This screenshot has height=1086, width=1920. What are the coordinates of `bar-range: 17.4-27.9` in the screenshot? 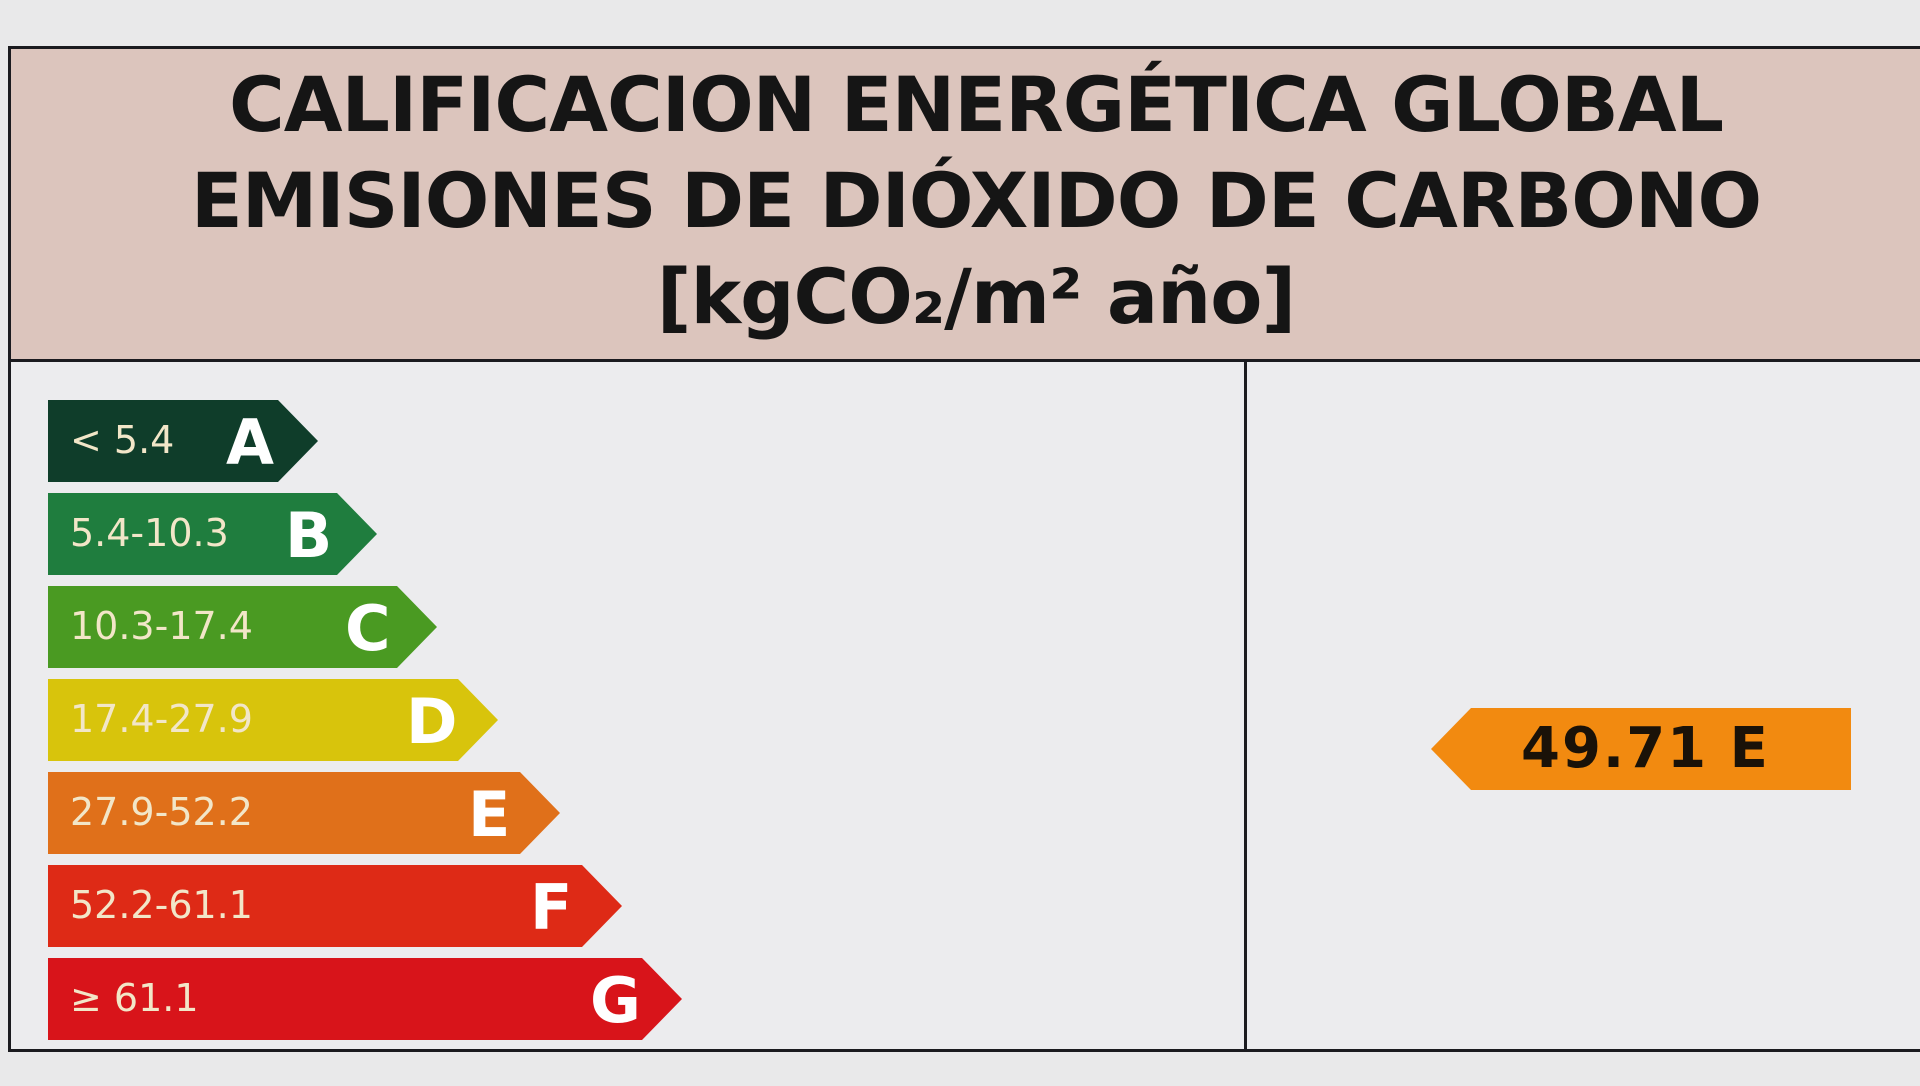 It's located at (161, 719).